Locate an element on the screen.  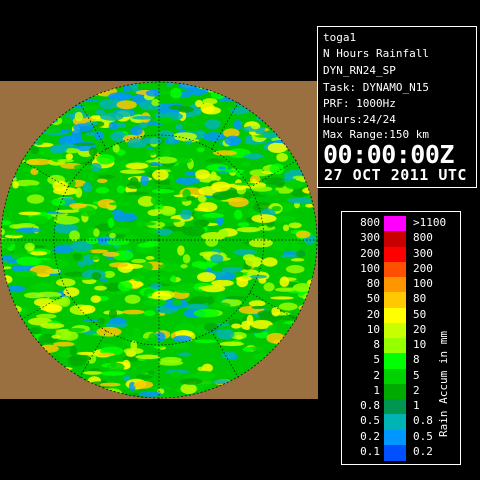
legend-right-label: 20 is located at coordinates (420, 329).